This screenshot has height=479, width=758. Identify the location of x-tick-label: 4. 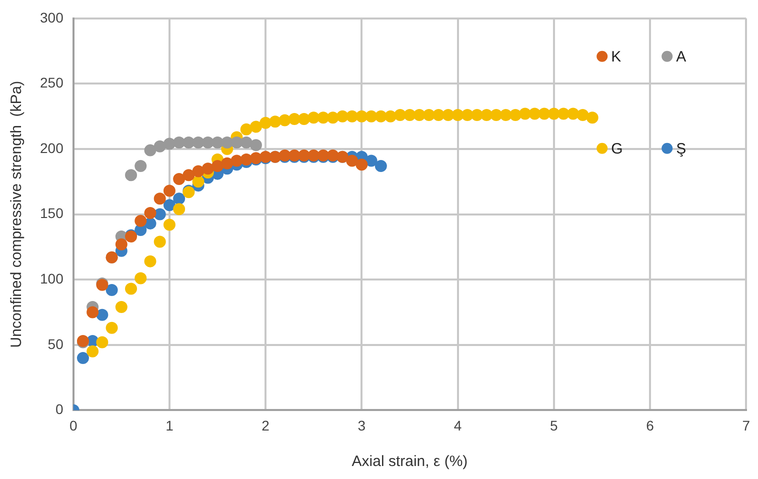
(458, 425).